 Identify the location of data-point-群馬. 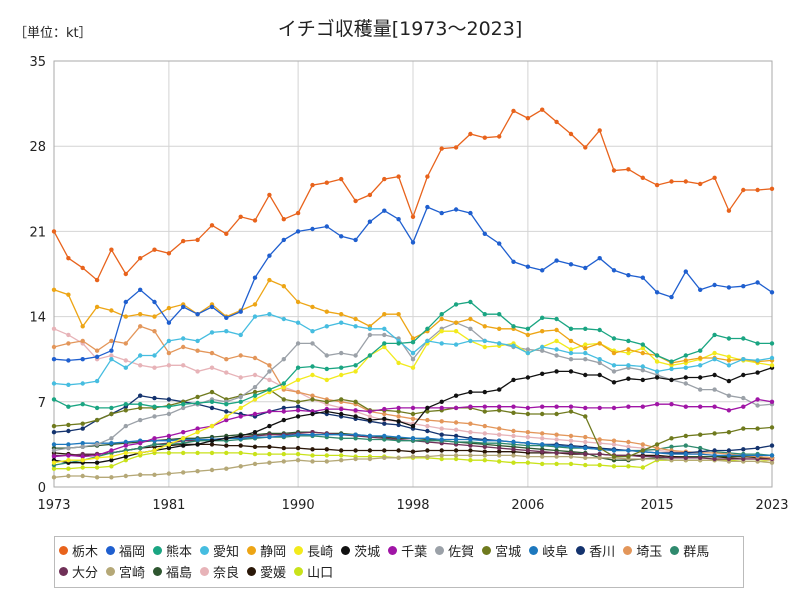
(140, 448).